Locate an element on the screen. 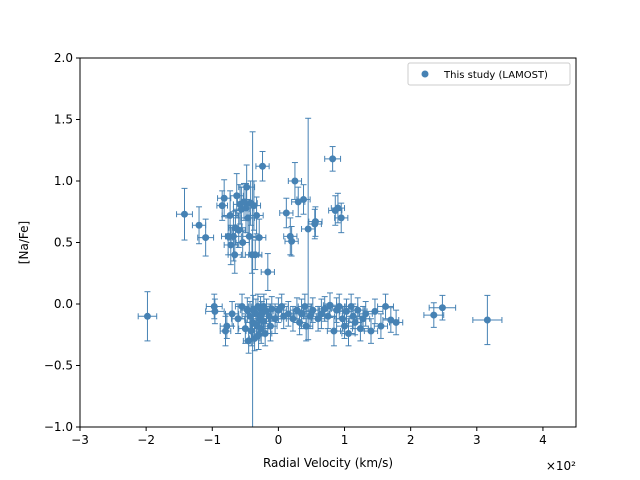 The width and height of the screenshot is (640, 480). x-tick-label: 4 is located at coordinates (543, 440).